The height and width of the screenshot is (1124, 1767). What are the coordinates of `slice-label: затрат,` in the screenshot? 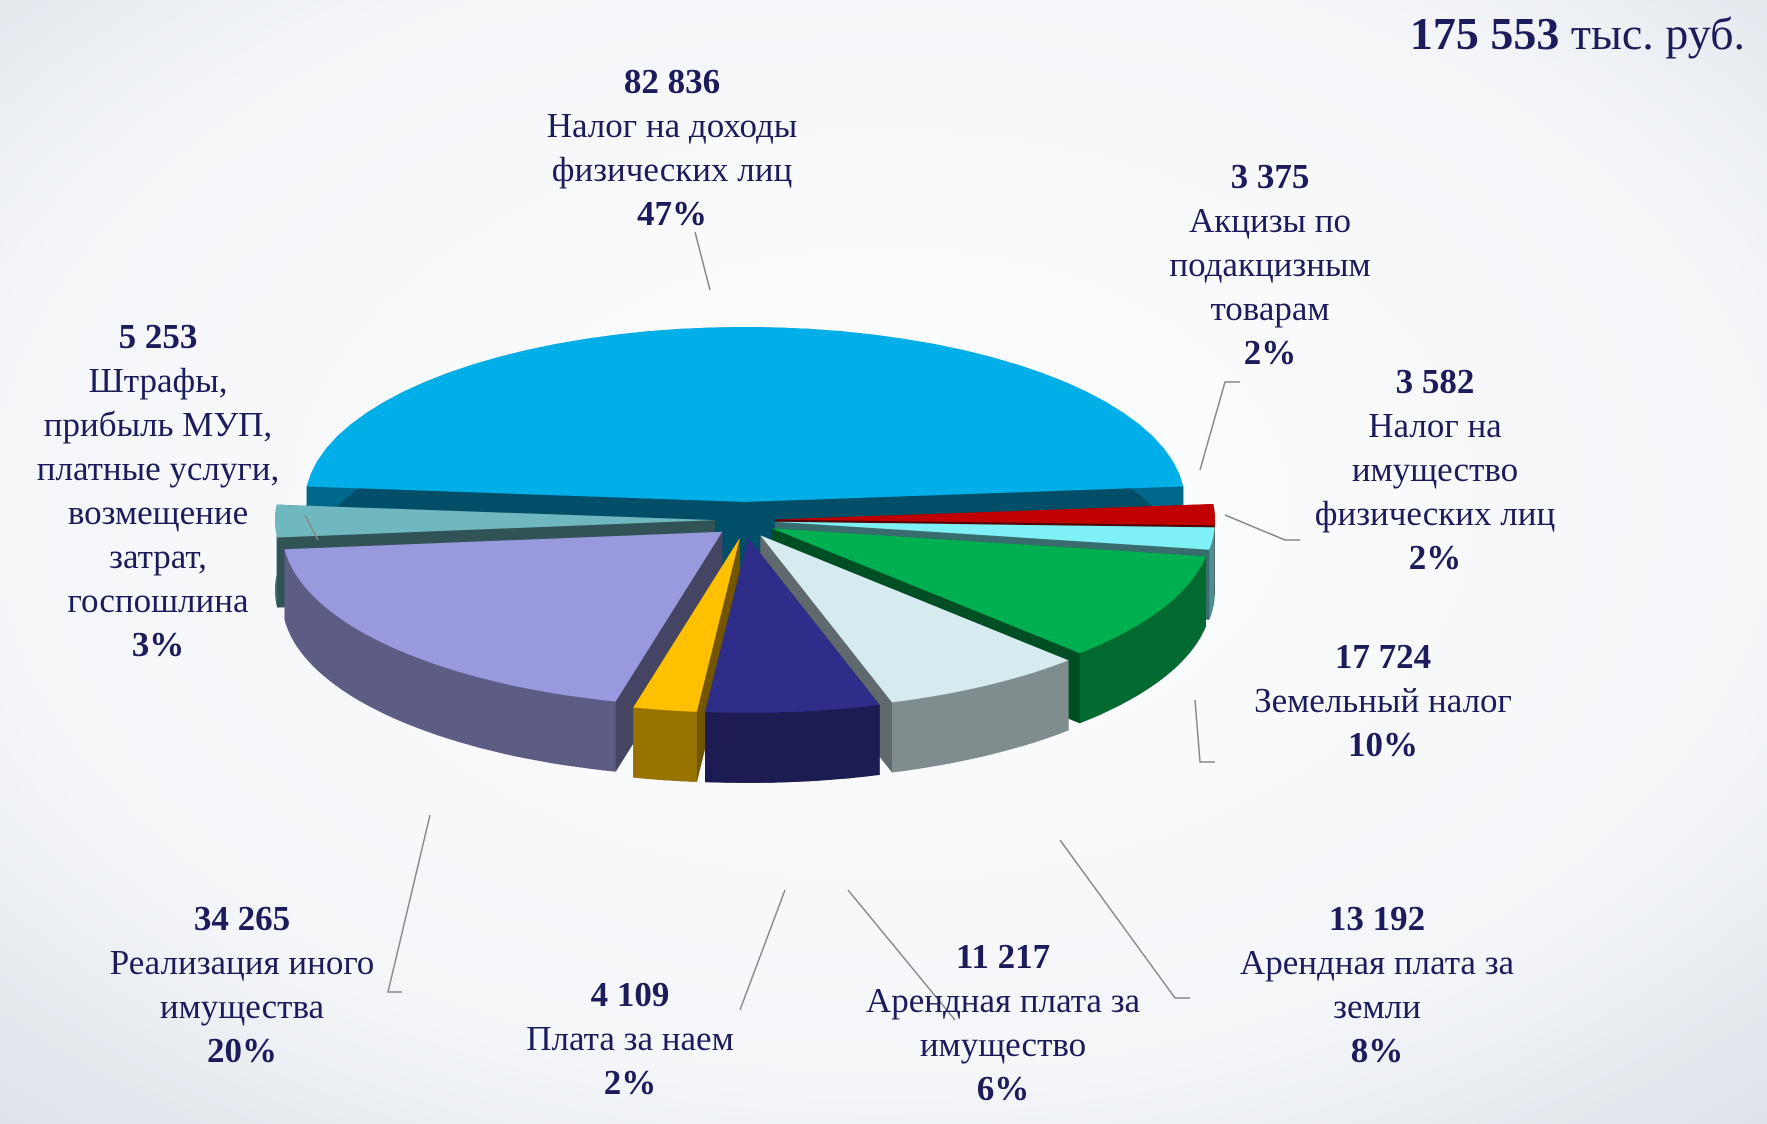 It's located at (158, 556).